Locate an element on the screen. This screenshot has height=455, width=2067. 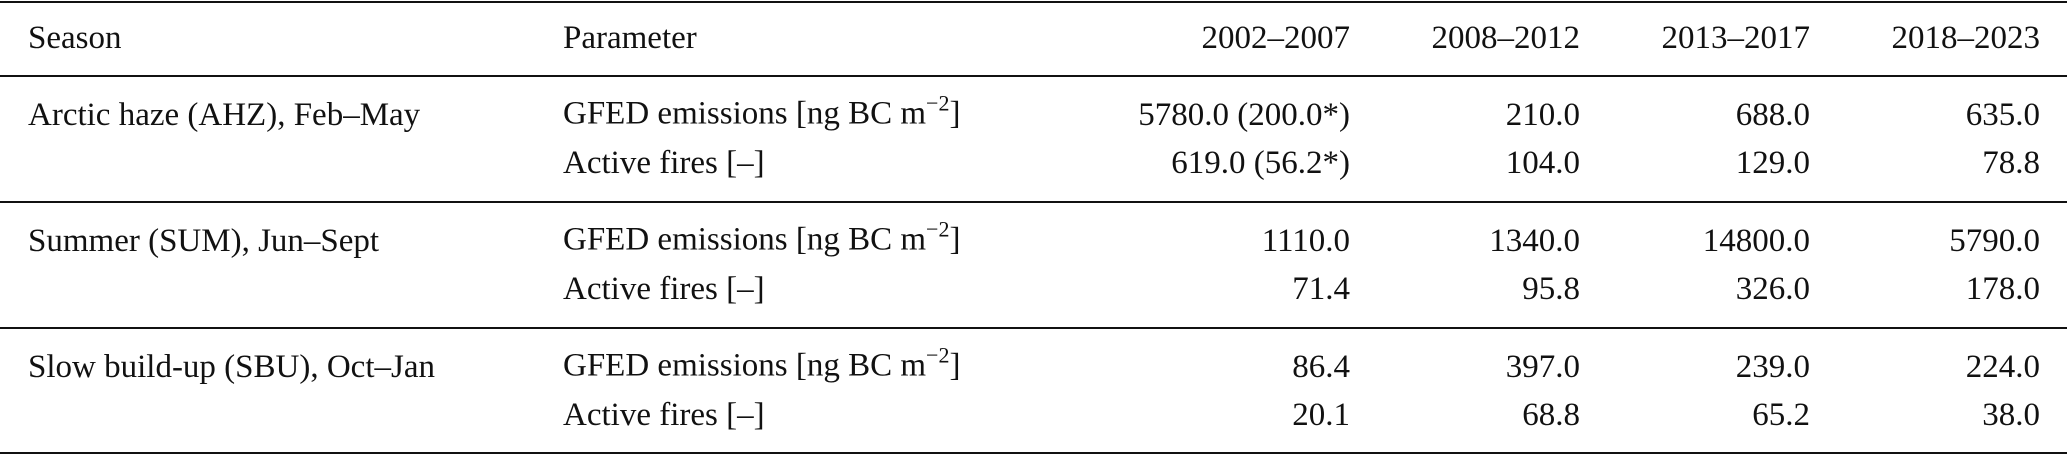
value-cell: 5780.0 (200.0*) is located at coordinates (1244, 115).